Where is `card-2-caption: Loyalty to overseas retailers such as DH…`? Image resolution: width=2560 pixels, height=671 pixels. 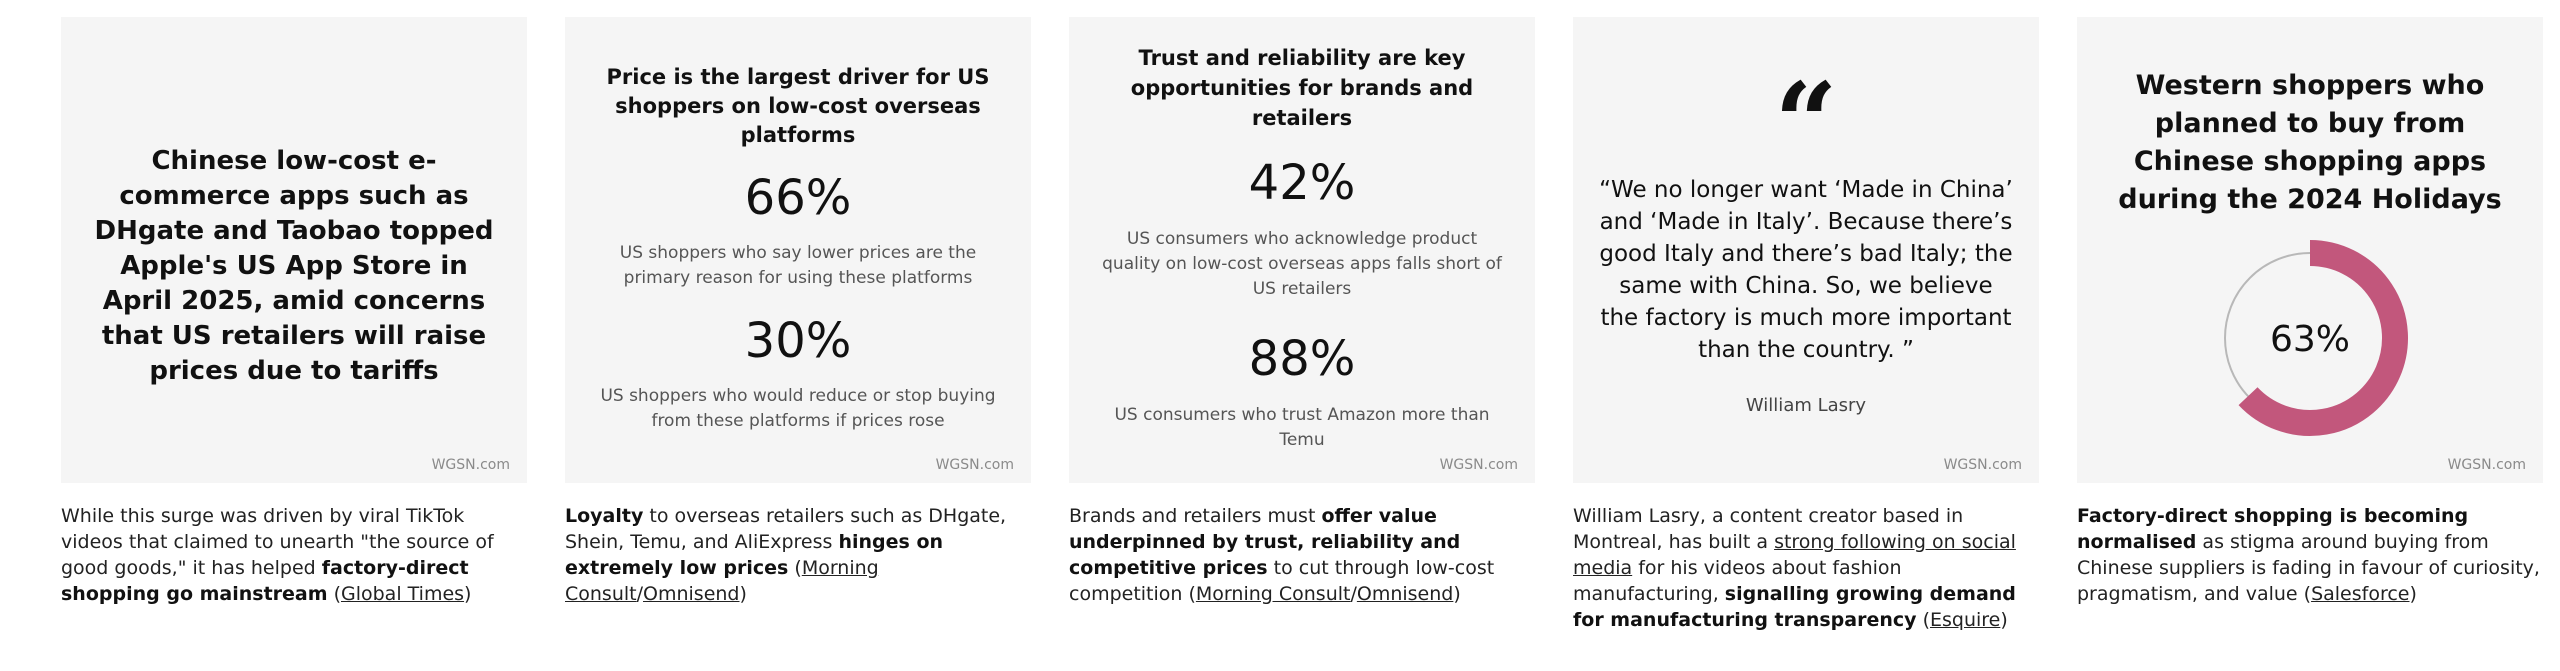
card-2-caption: Loyalty to overseas retailers such as DH… is located at coordinates (786, 555).